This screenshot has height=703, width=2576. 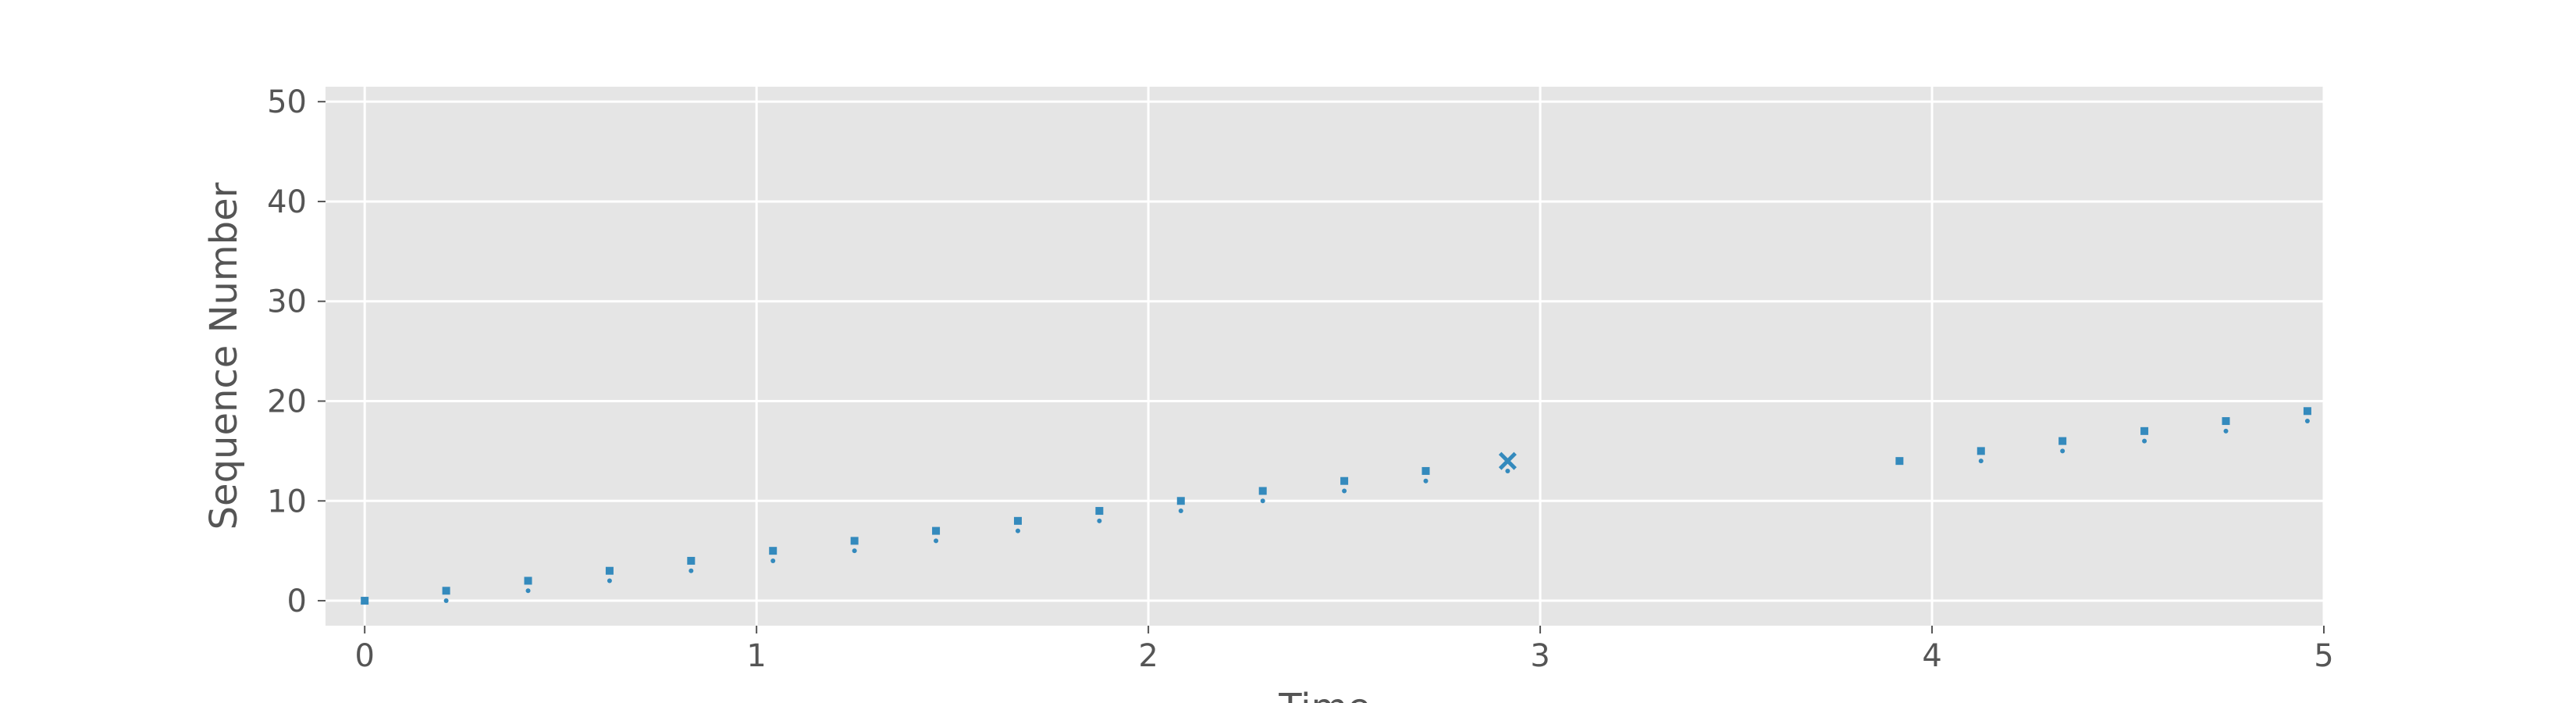 What do you see at coordinates (287, 501) in the screenshot?
I see `y-tick-label: 10` at bounding box center [287, 501].